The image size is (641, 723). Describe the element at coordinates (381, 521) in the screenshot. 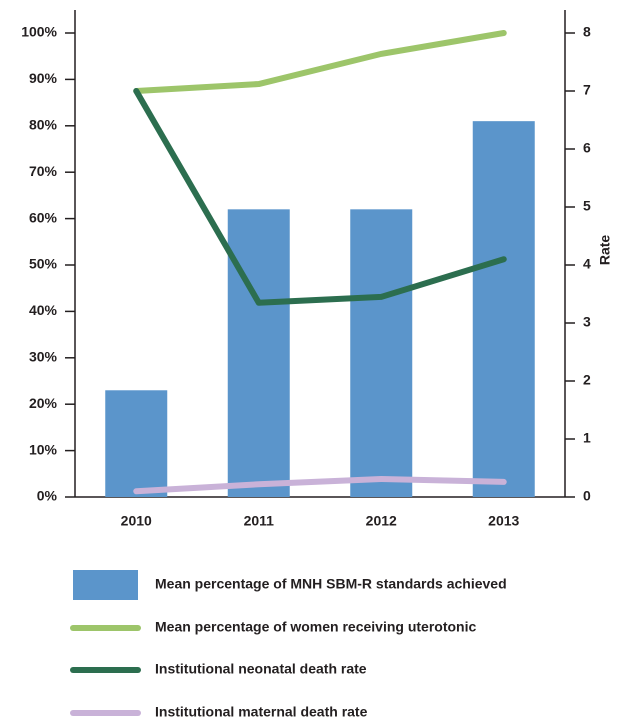

I see `x-tick-label: 2012` at that location.